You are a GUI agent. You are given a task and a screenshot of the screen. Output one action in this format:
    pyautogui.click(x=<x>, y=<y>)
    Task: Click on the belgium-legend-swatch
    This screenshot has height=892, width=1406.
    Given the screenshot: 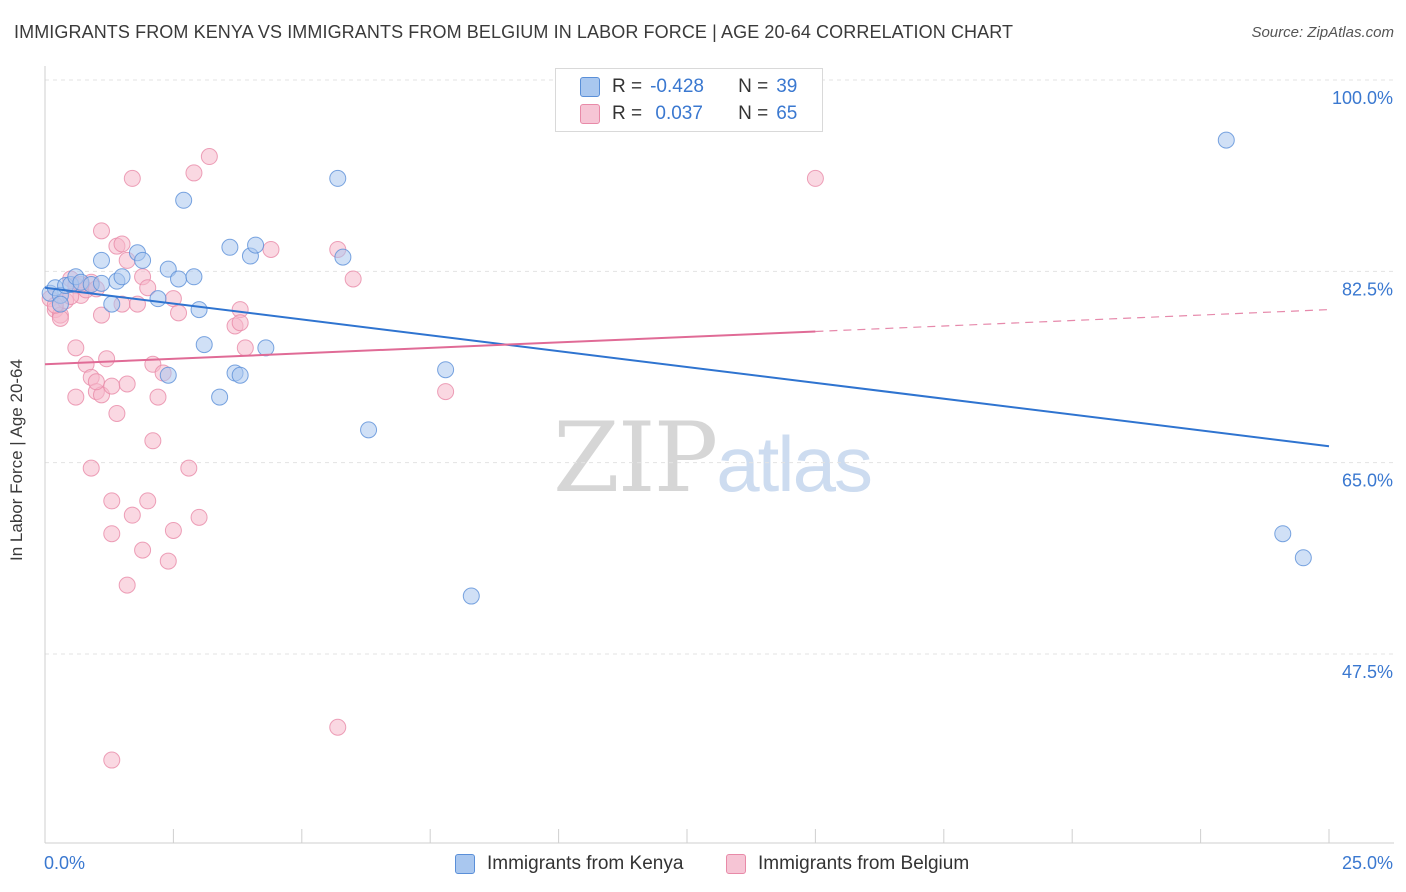 What is the action you would take?
    pyautogui.click(x=736, y=864)
    